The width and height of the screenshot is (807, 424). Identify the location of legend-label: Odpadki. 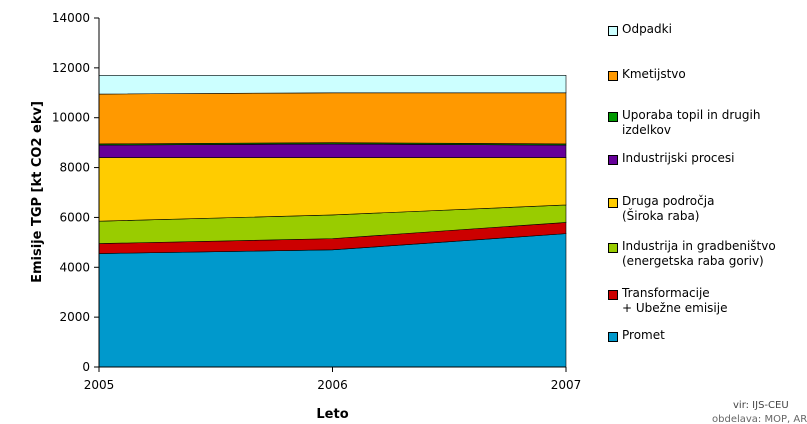
(647, 29).